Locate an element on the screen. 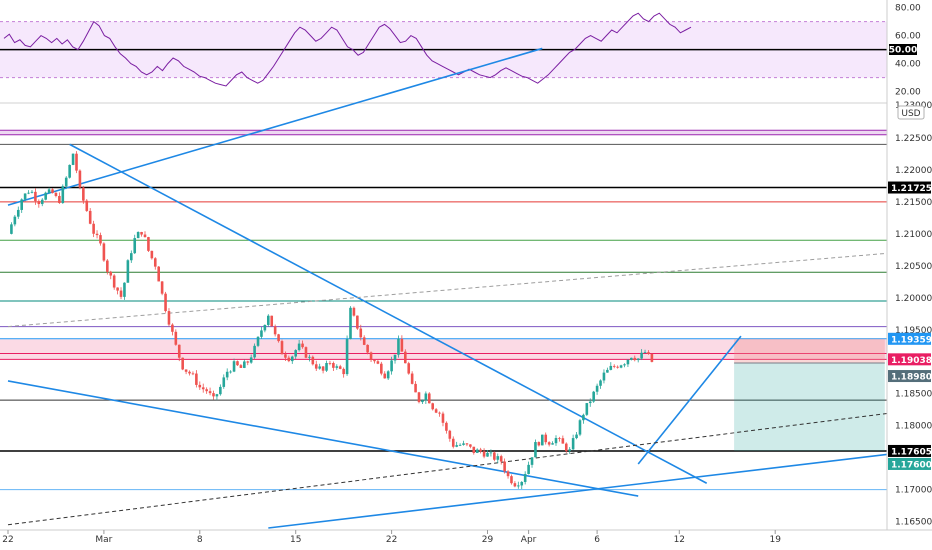 Image resolution: width=932 pixels, height=550 pixels. date-tick-label: 22 is located at coordinates (7, 540).